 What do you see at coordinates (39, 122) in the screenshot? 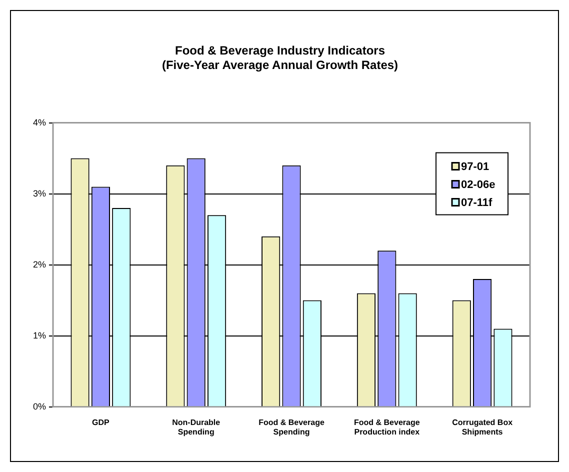
I see `y-tick-label: 4%` at bounding box center [39, 122].